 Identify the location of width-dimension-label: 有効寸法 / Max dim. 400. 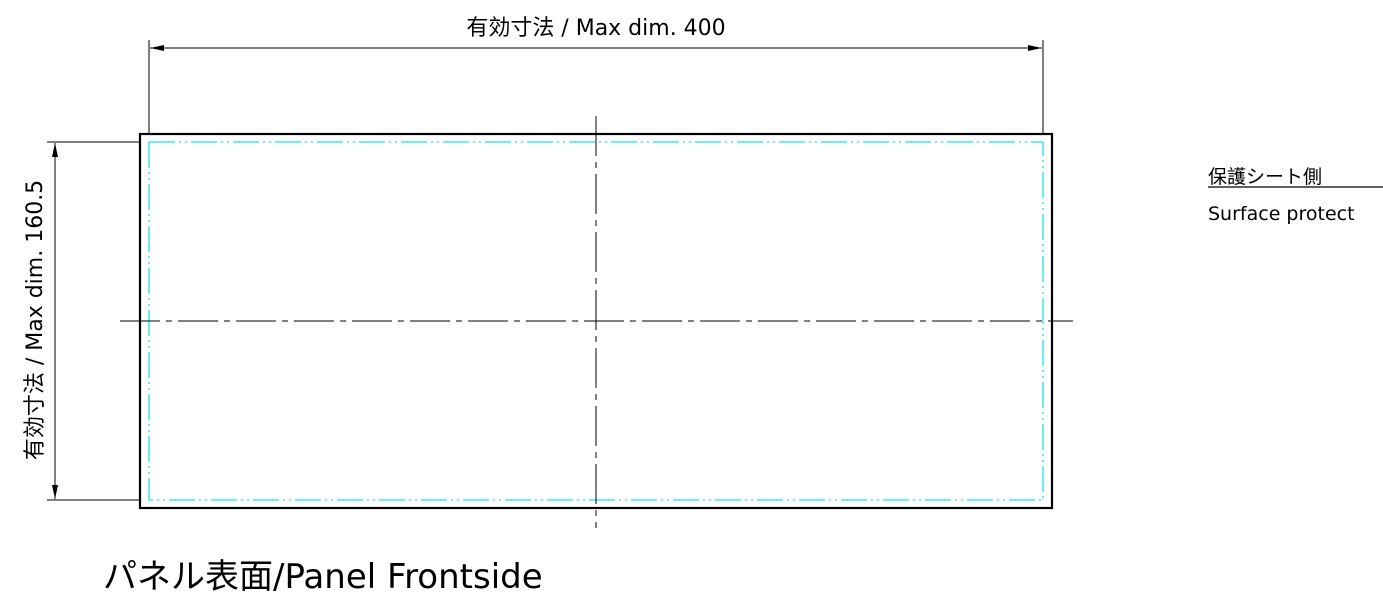
(595, 28).